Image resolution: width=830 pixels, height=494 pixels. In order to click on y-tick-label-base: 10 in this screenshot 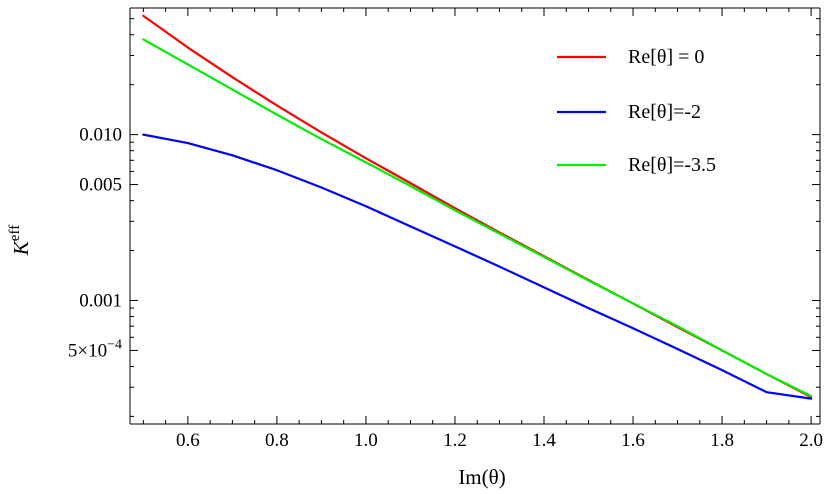, I will do `click(97, 350)`.